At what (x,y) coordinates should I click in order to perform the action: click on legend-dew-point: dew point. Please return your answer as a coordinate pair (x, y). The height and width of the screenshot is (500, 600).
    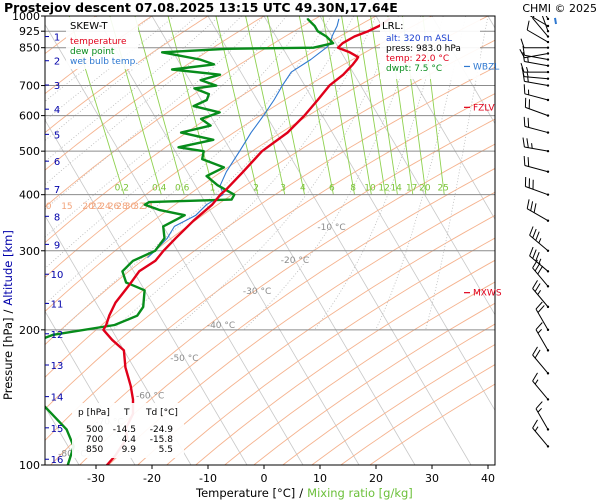
    Looking at the image, I should click on (92, 52).